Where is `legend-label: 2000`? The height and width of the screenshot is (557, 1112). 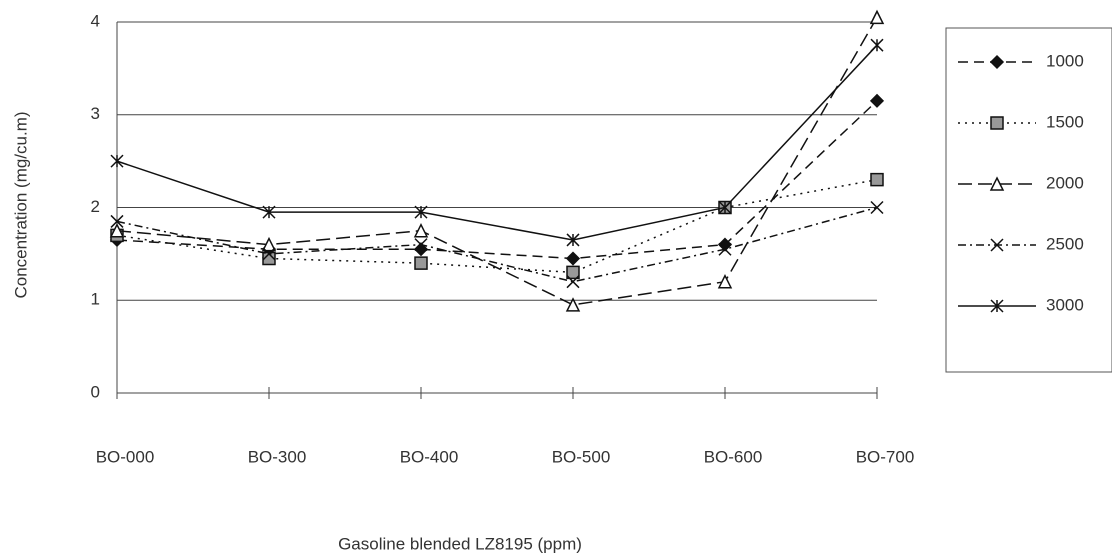 legend-label: 2000 is located at coordinates (1065, 182).